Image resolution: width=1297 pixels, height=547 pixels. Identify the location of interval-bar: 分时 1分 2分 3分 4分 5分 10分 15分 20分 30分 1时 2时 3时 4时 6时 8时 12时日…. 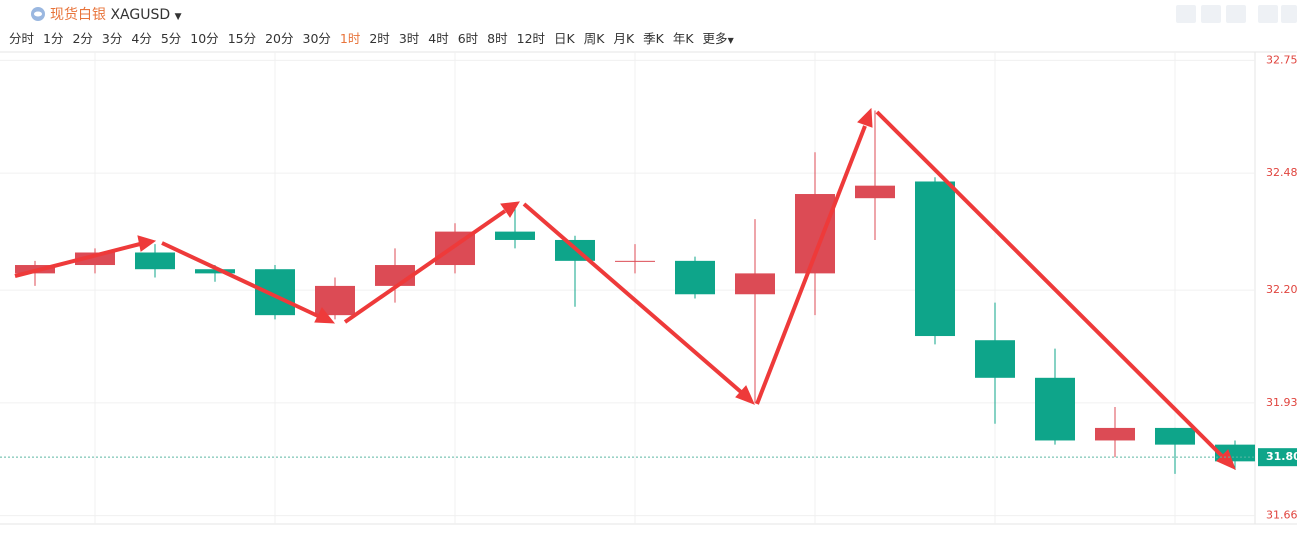
(376, 37).